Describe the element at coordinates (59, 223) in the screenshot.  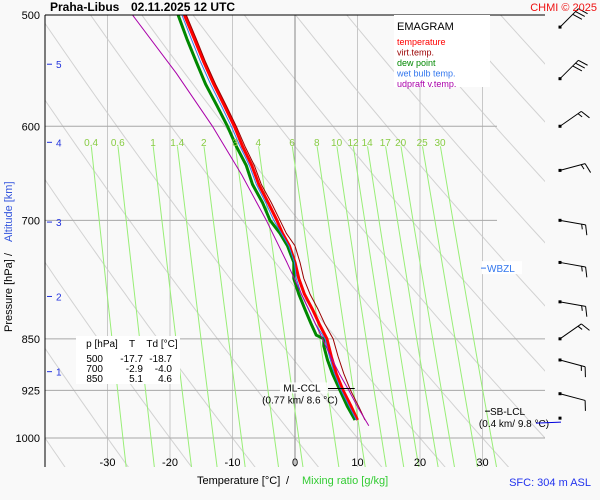
I see `altitude-tick-label: 3` at that location.